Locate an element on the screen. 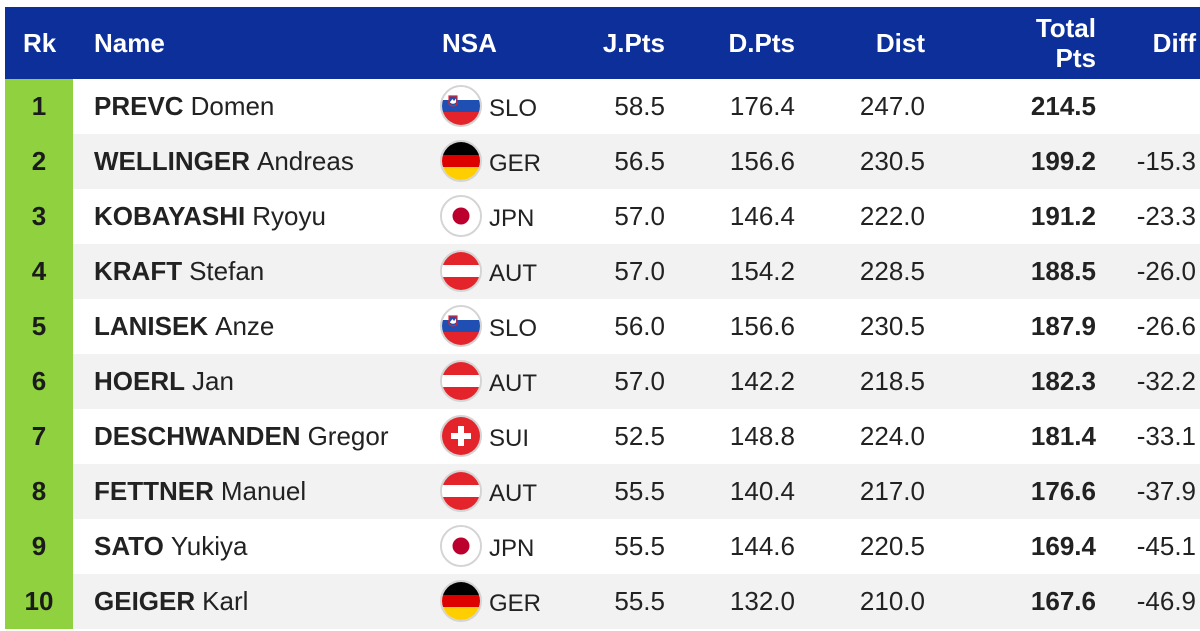  total-points: 188.5 is located at coordinates (1063, 271).